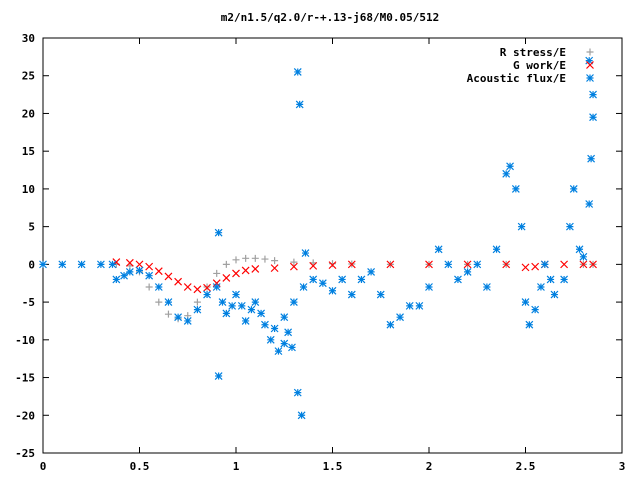 The image size is (640, 480). What do you see at coordinates (28, 302) in the screenshot?
I see `y-tick-label: -5` at bounding box center [28, 302].